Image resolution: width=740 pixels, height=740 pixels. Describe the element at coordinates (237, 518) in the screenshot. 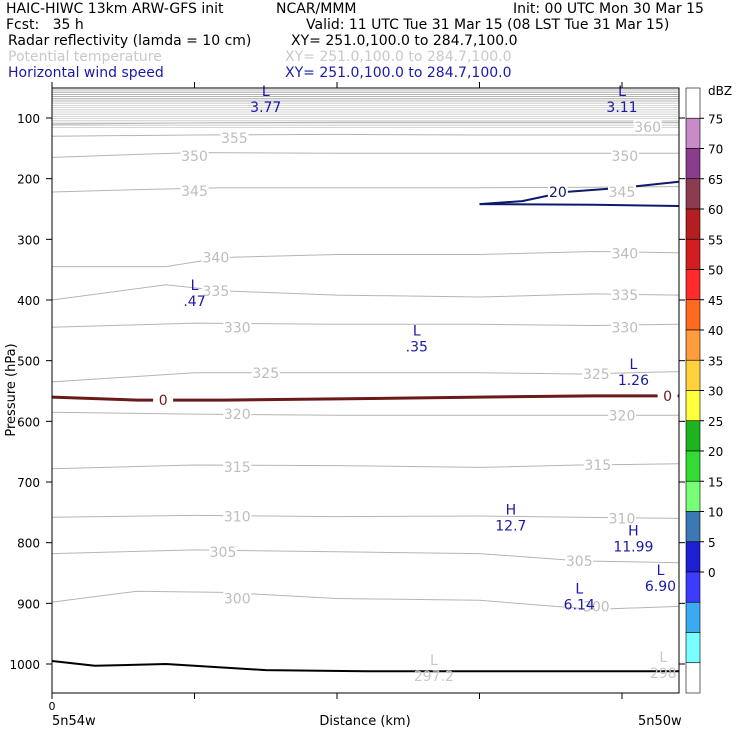

I see `theta-label: 310` at that location.